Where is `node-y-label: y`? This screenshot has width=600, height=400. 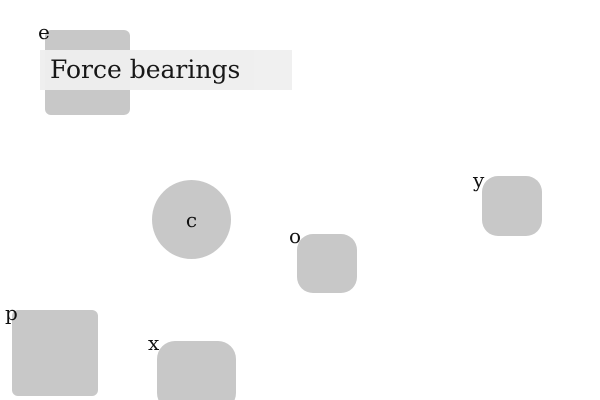 node-y-label: y is located at coordinates (479, 180).